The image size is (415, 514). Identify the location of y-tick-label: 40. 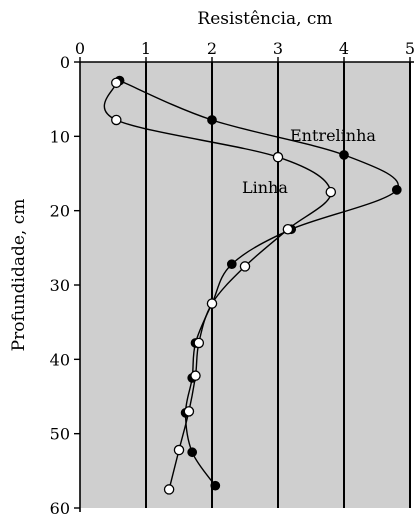
(60, 359).